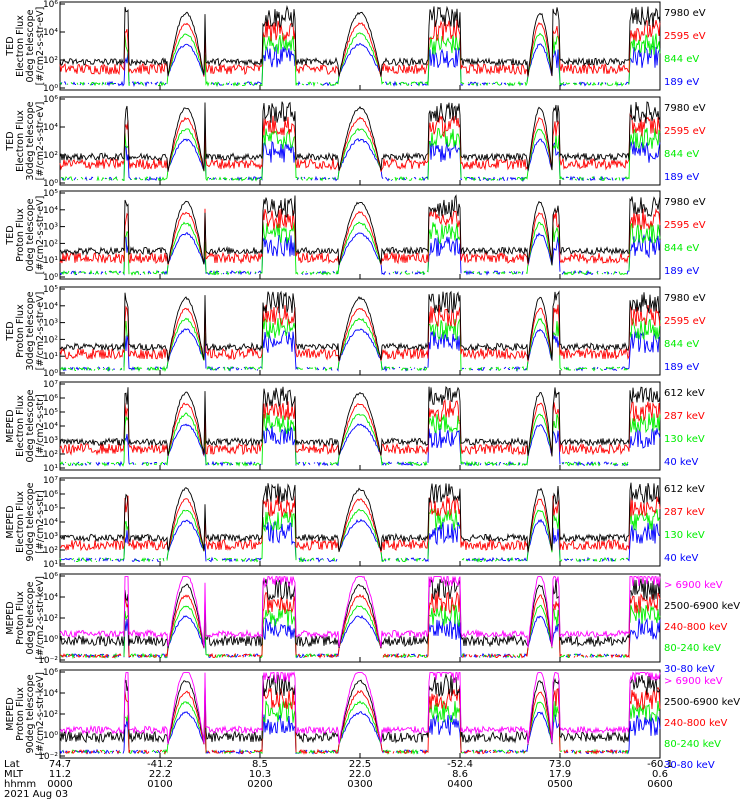 The image size is (750, 800). Describe the element at coordinates (360, 774) in the screenshot. I see `x-tick-label: 22.0` at that location.